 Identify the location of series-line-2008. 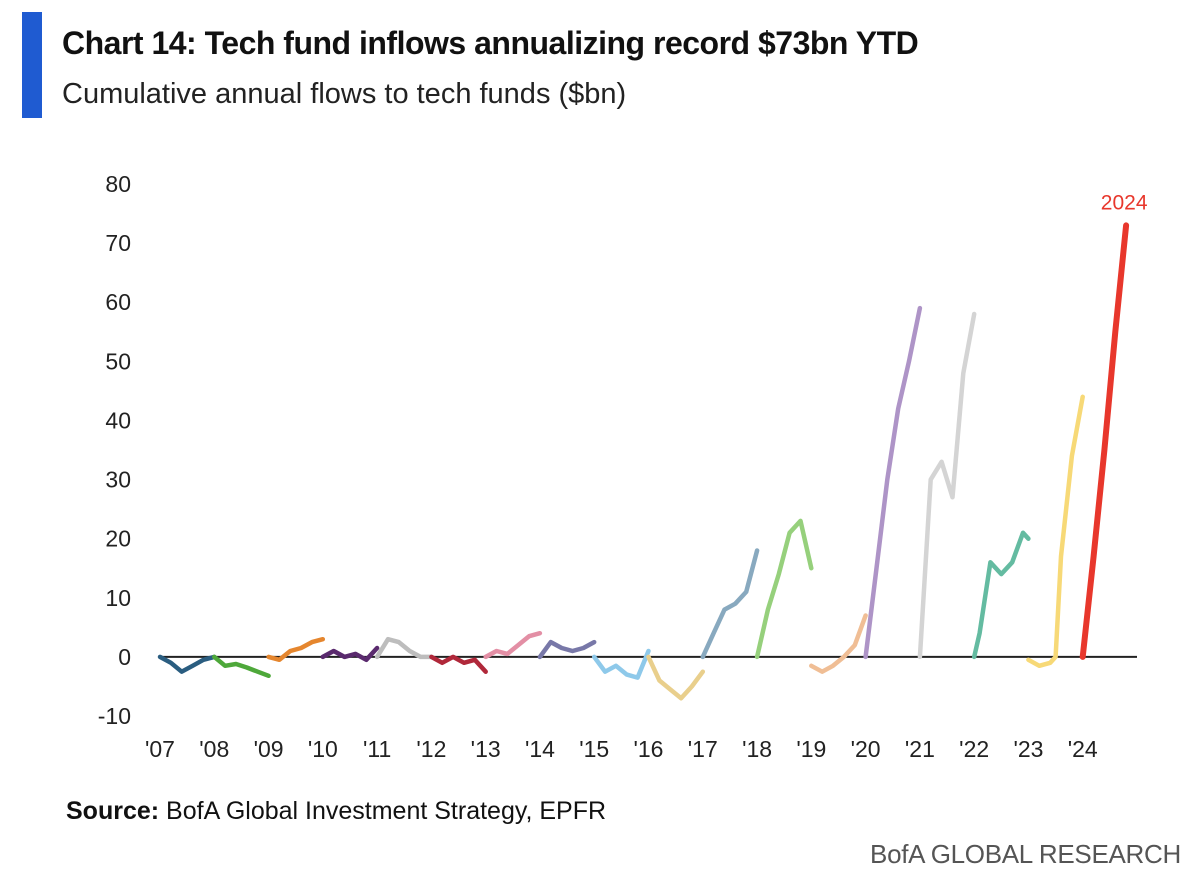
(241, 666).